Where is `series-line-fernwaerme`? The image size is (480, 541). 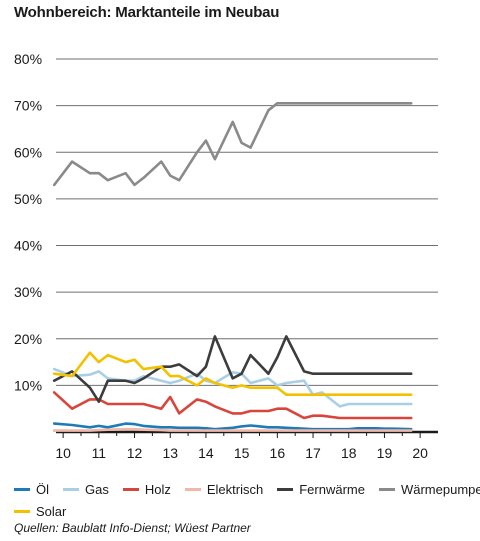 series-line-fernwaerme is located at coordinates (232, 369).